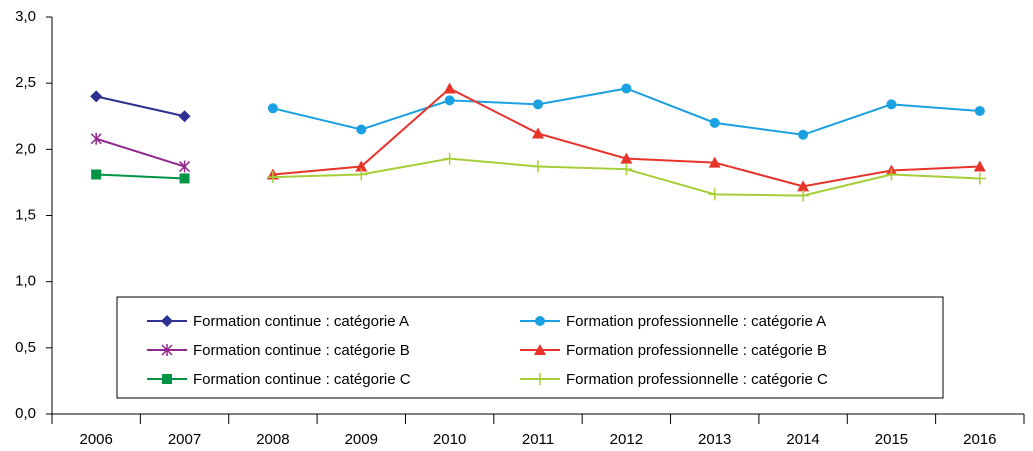 Image resolution: width=1033 pixels, height=451 pixels. I want to click on y-tick-label: 1,0, so click(25, 281).